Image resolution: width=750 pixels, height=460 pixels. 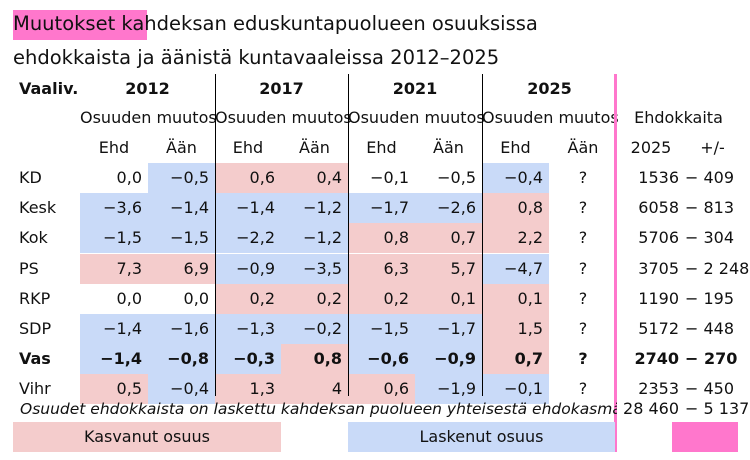 What do you see at coordinates (651, 408) in the screenshot?
I see `total-ehdokkaita: 28 460` at bounding box center [651, 408].